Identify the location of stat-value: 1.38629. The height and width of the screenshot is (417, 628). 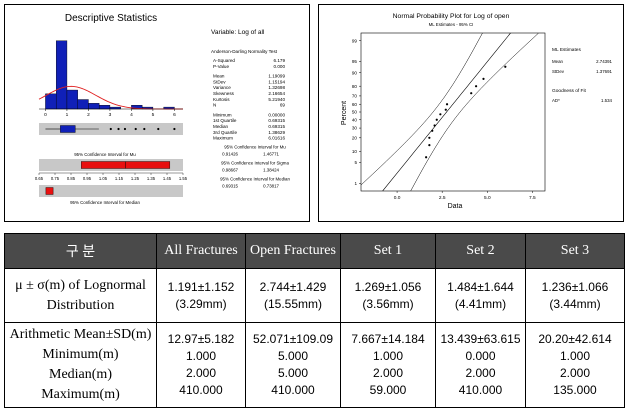
(276, 132).